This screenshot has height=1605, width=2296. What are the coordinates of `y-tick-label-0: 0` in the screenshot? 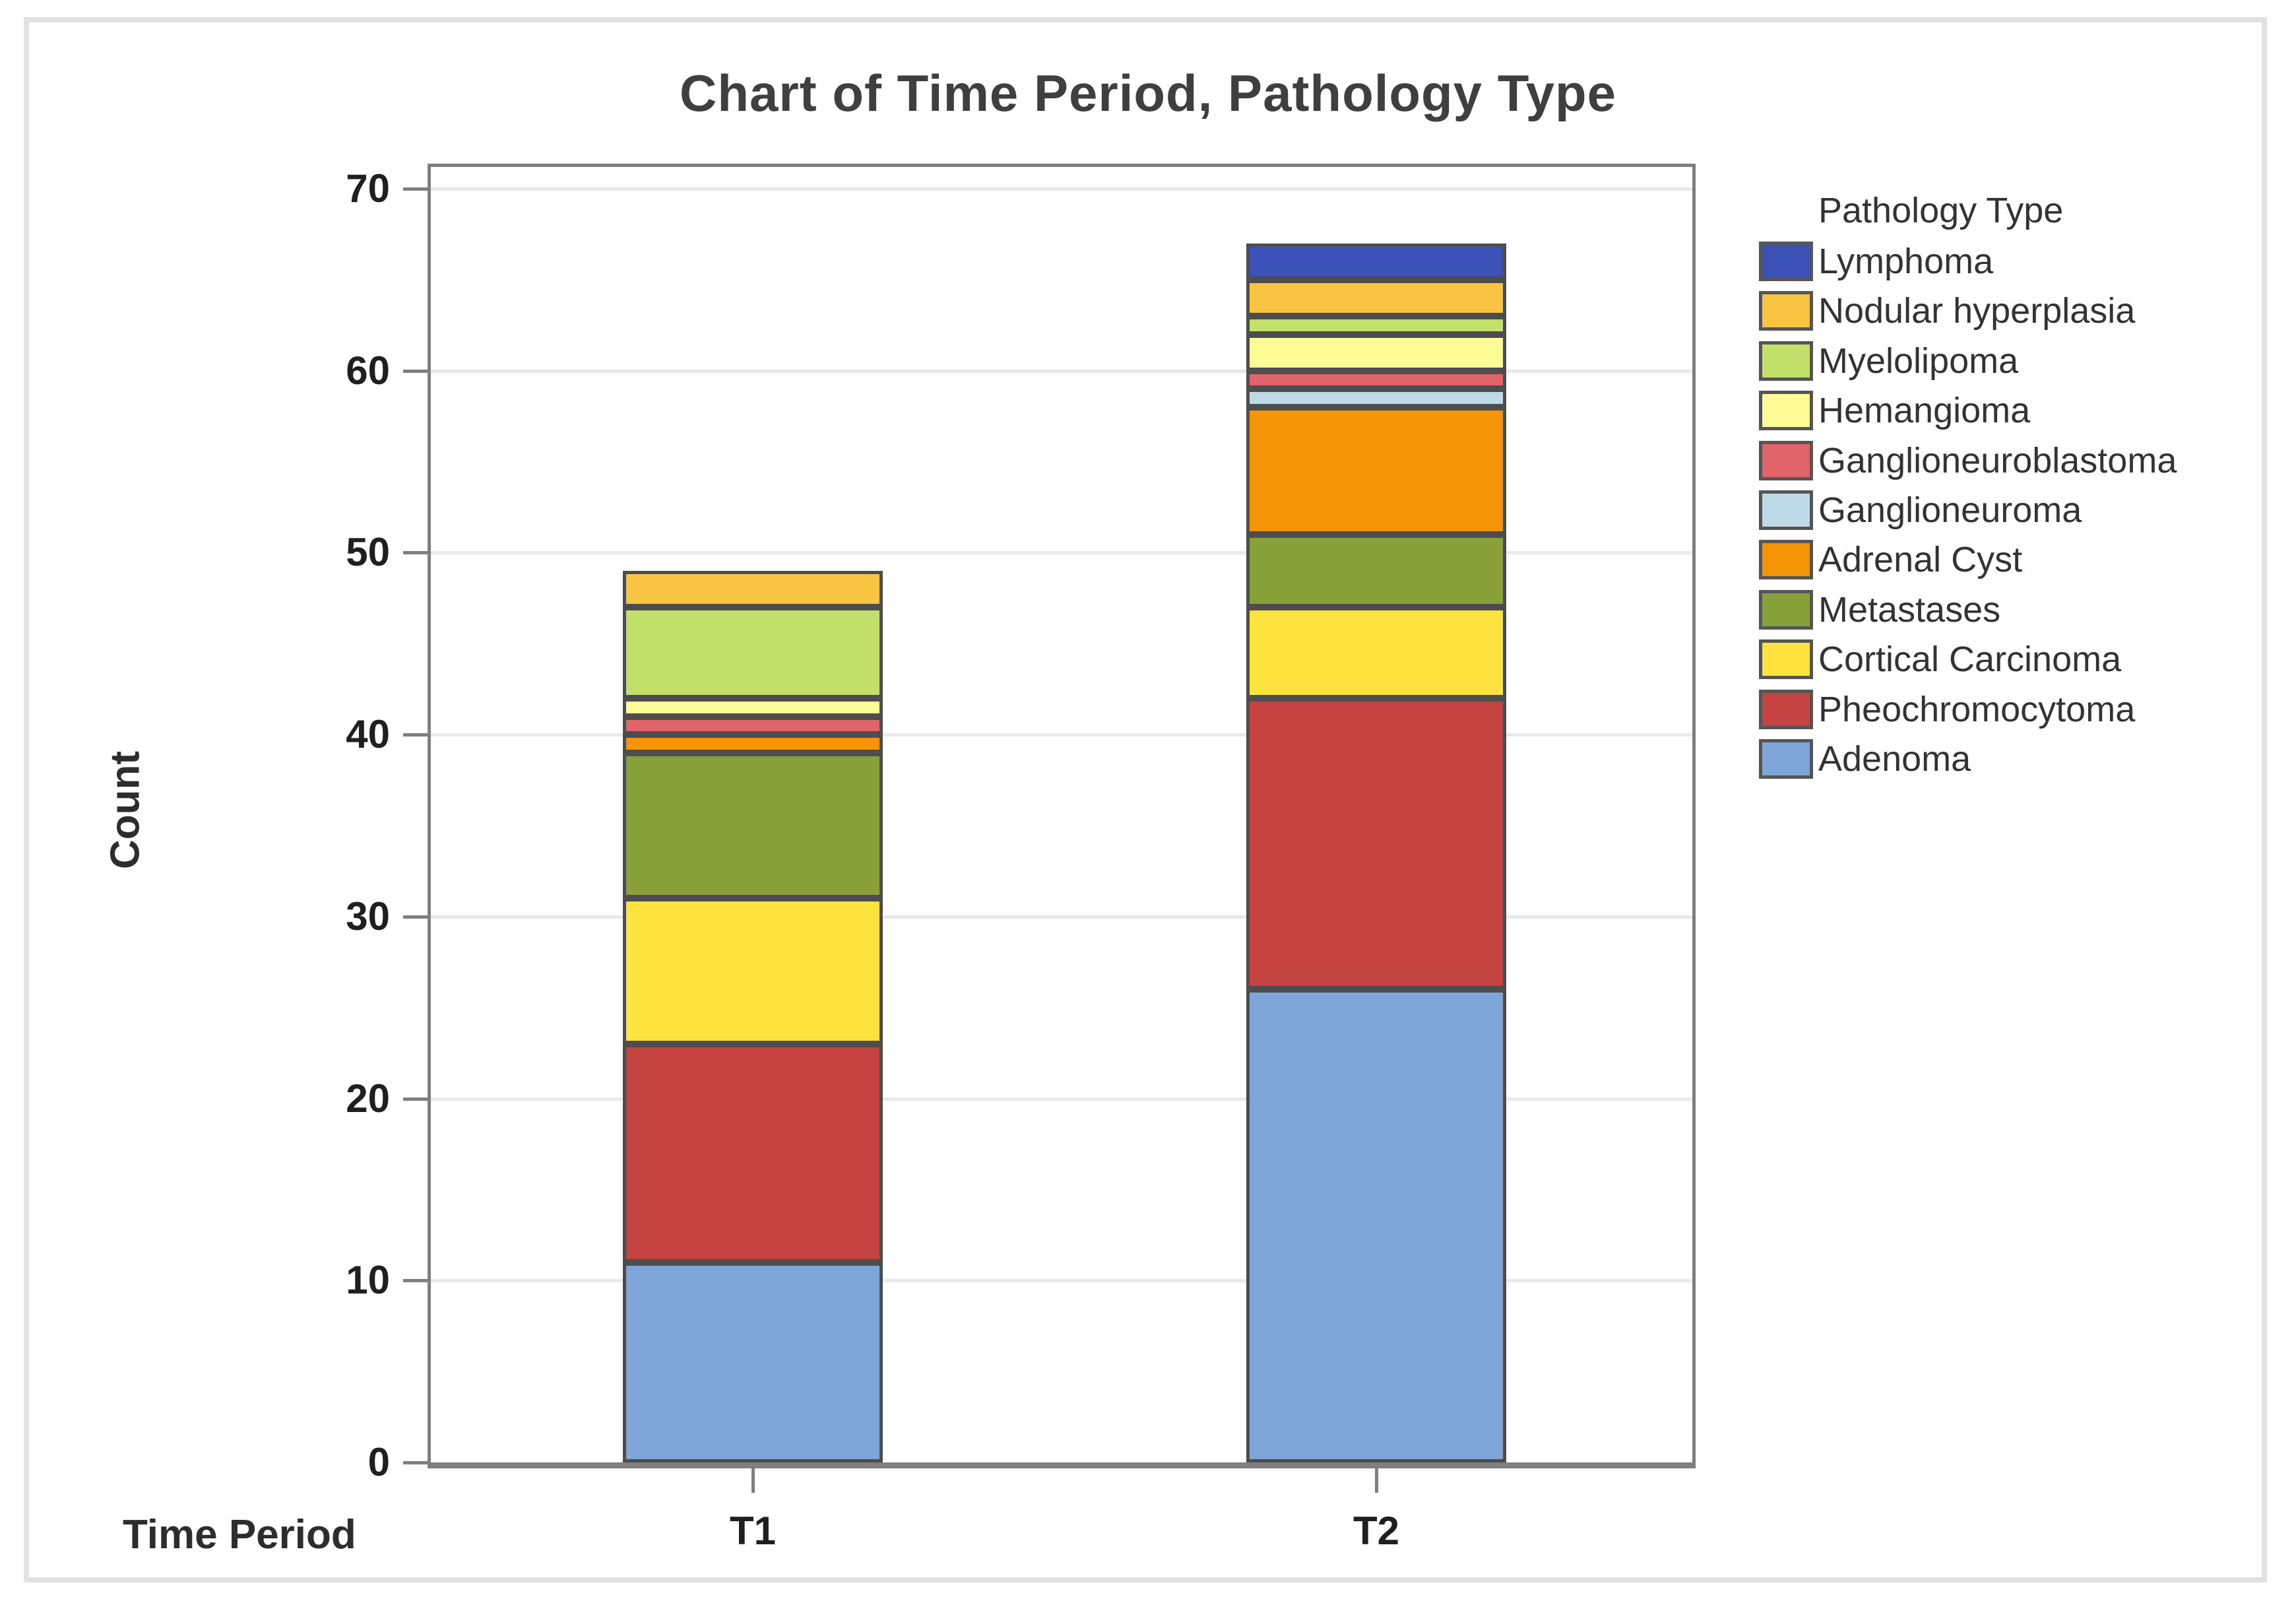 It's located at (378, 1462).